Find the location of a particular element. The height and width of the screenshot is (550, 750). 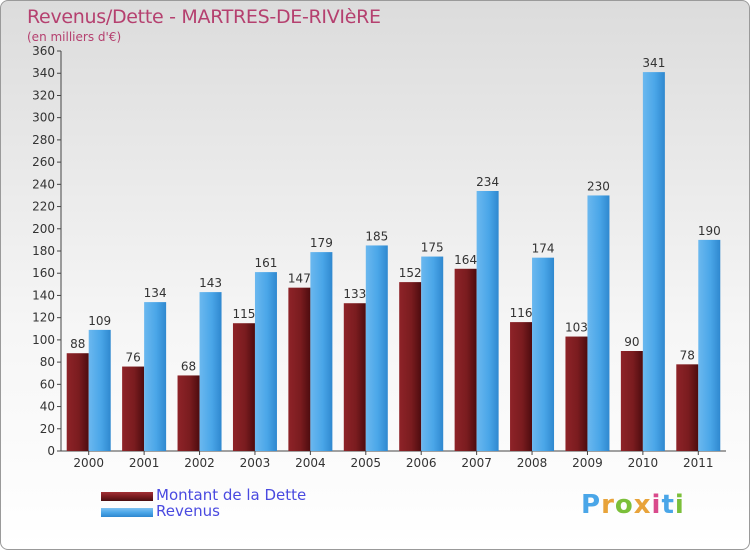

debt-bar-label: 152 is located at coordinates (410, 273).